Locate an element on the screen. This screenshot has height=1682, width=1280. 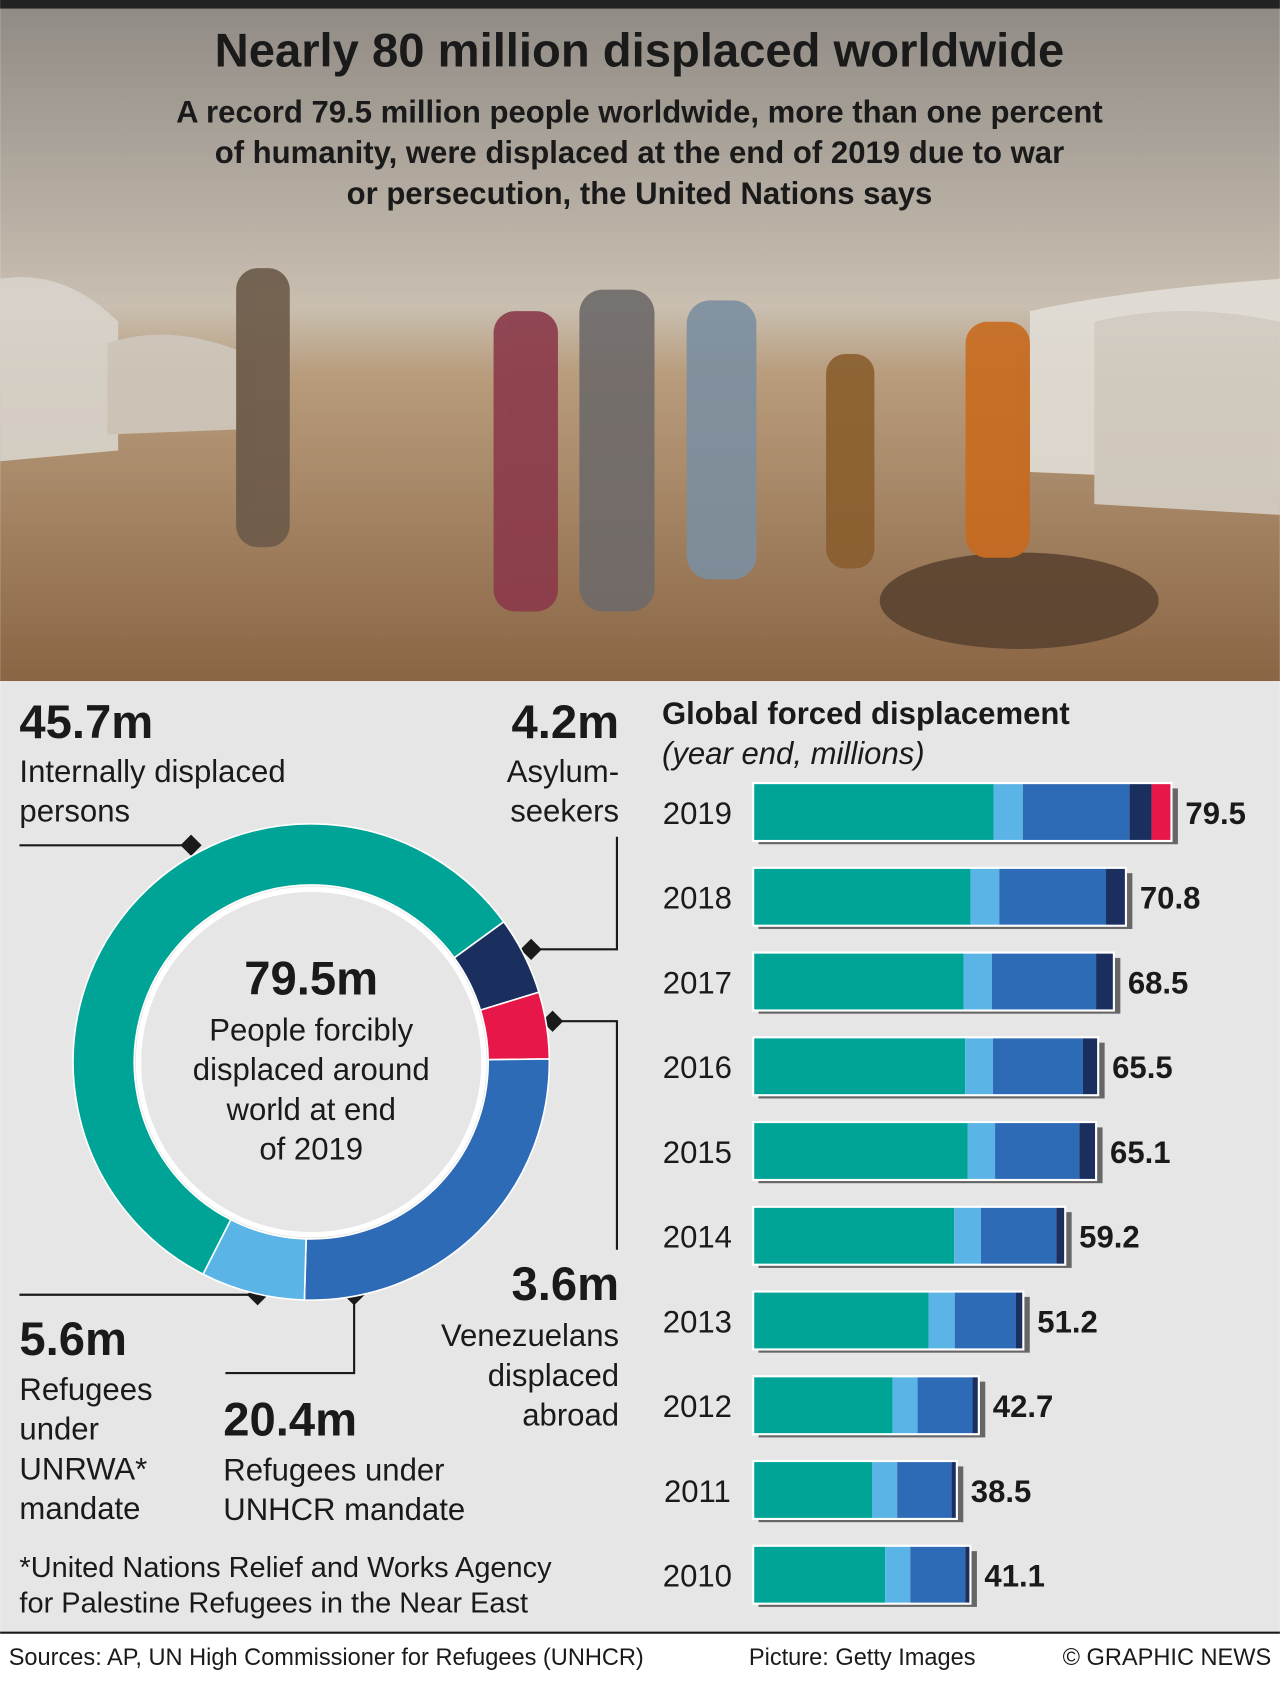
y-tick-label: 2017 is located at coordinates (697, 982).